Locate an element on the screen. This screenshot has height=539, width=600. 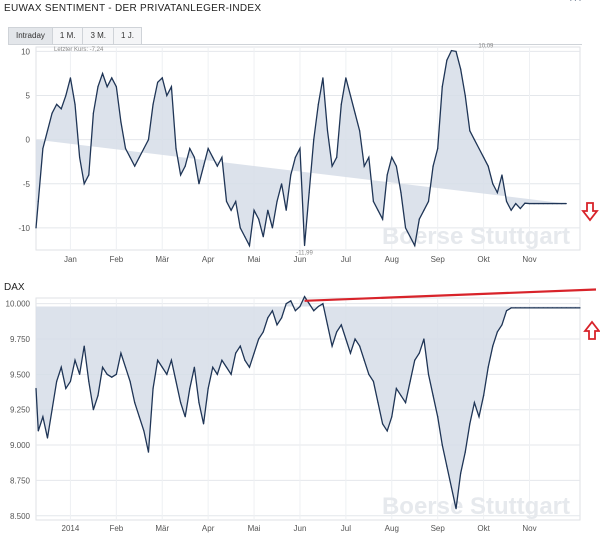
x-tick-label: Mär is located at coordinates (162, 528).